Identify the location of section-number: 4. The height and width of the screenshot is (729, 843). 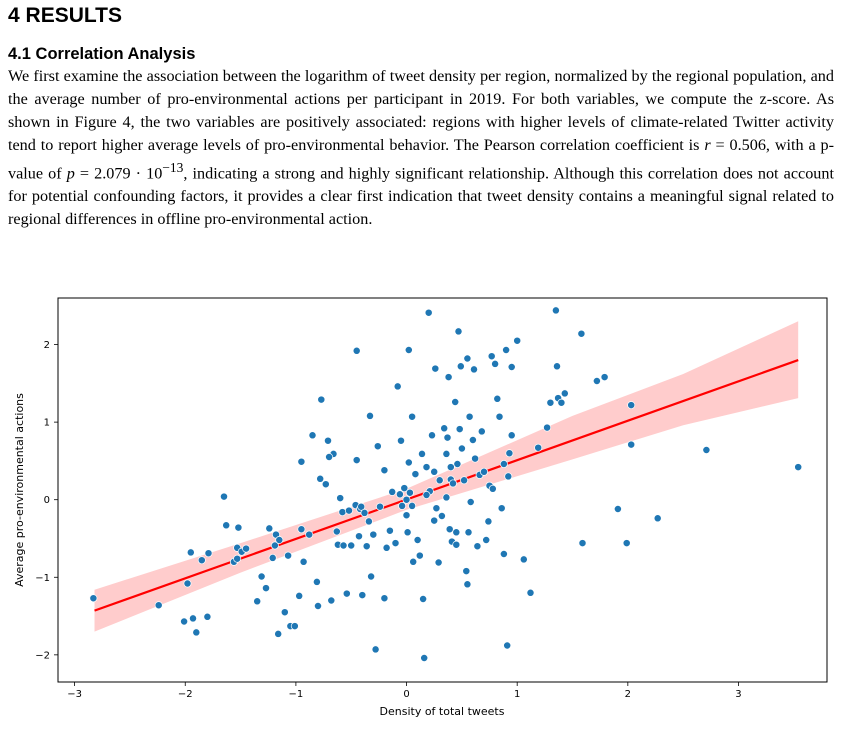
(14, 15).